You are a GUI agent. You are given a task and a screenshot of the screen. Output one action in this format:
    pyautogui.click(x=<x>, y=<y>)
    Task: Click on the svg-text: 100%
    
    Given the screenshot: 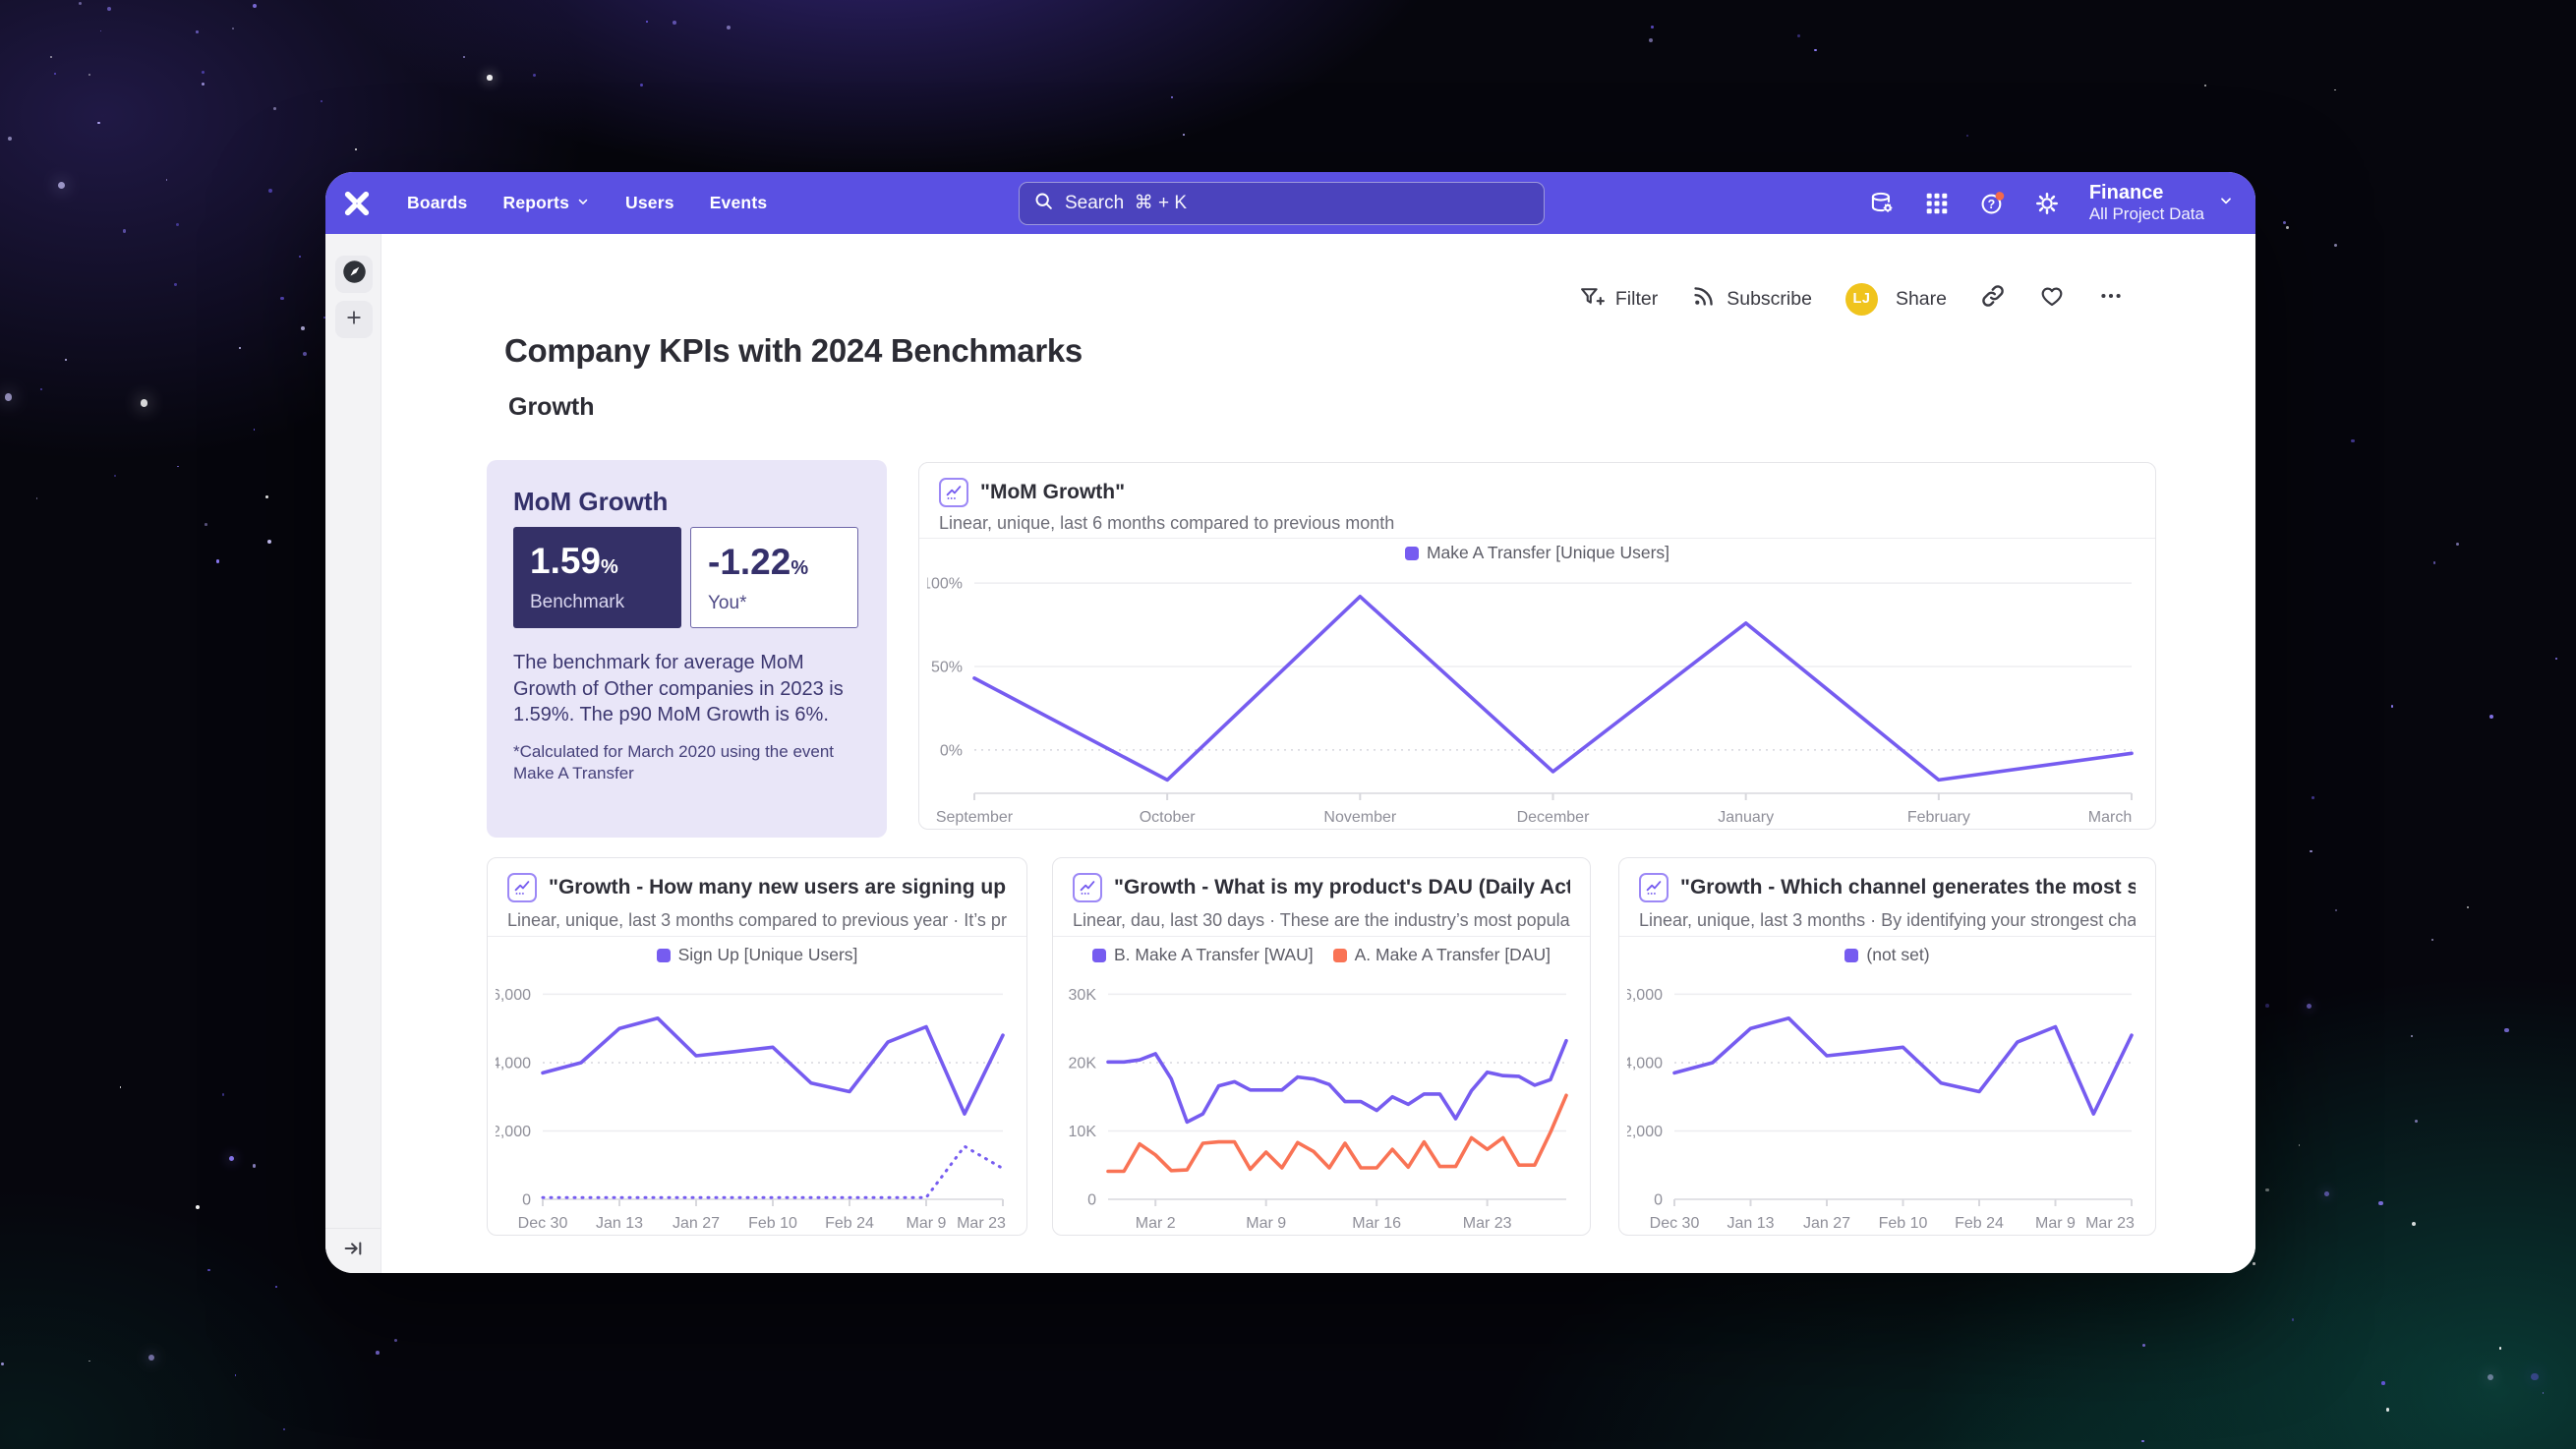 What is the action you would take?
    pyautogui.click(x=945, y=584)
    